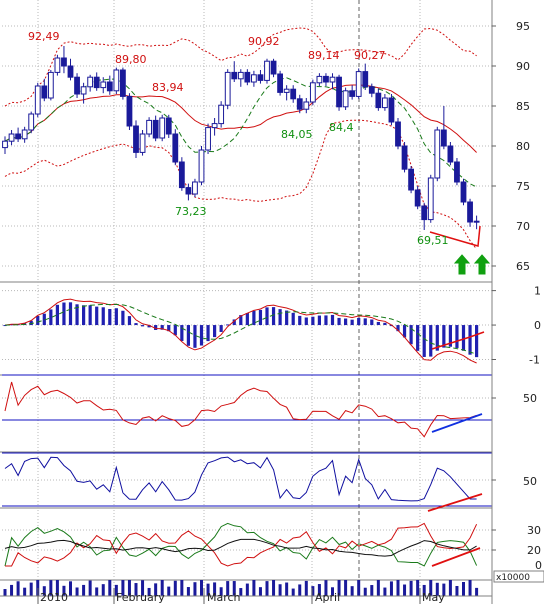 This screenshot has height=608, width=544. I want to click on stoch-tick-label-0: 50, so click(530, 481).